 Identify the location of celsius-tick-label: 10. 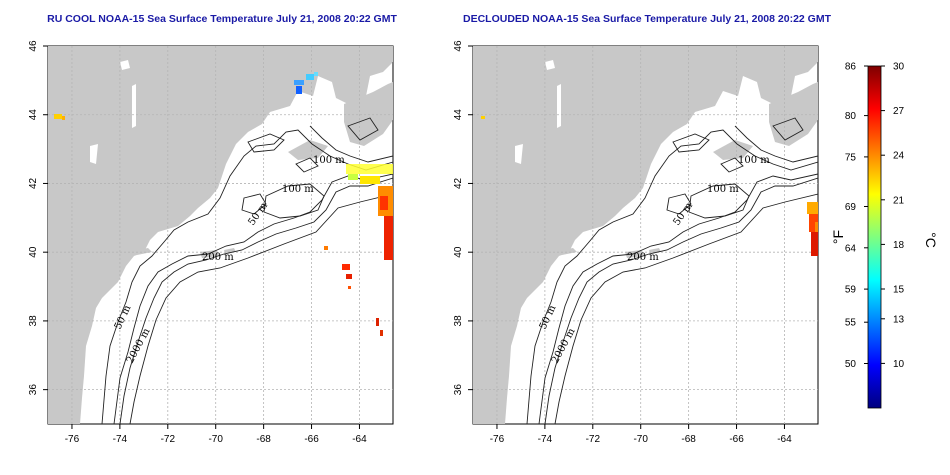
(899, 364).